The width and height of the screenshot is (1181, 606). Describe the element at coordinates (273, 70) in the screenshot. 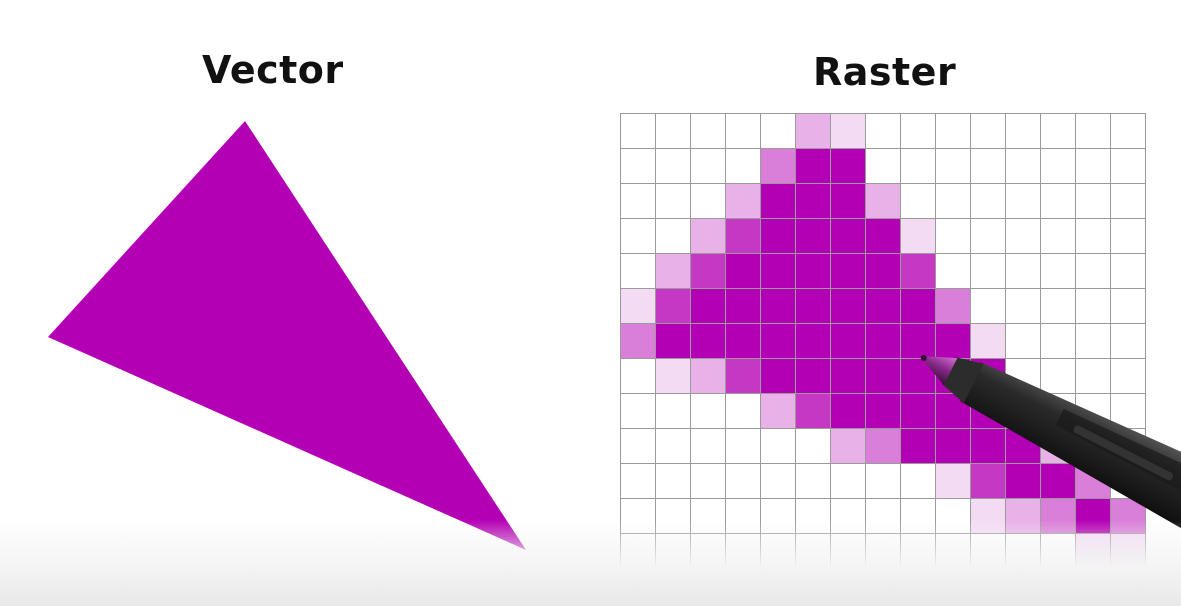

I see `vector-label: Vector` at that location.